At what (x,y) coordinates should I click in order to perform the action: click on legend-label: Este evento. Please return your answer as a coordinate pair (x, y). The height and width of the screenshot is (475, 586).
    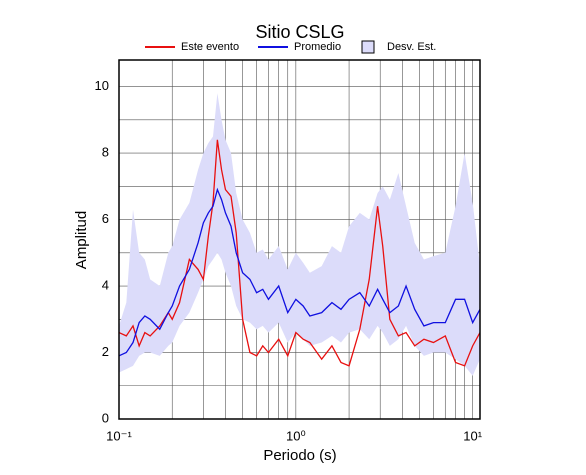
    Looking at the image, I should click on (210, 47).